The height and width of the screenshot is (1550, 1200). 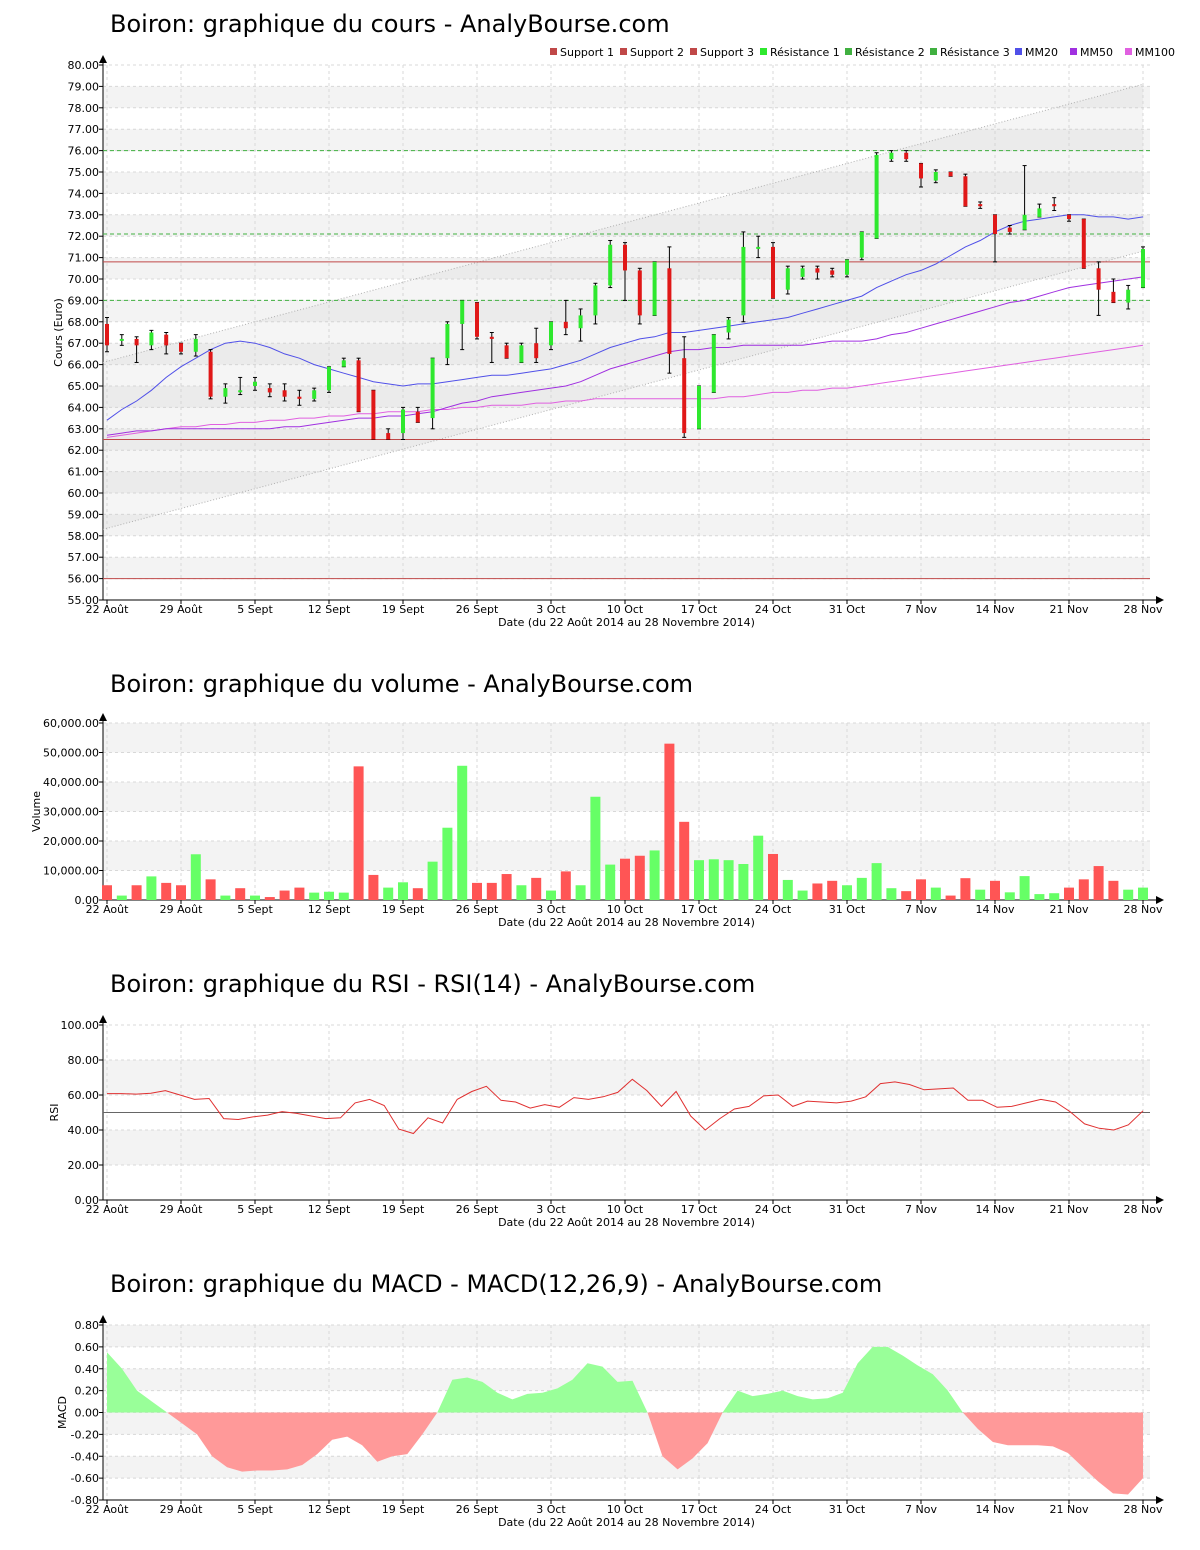 I want to click on x-tick-label: 26 Sept, so click(x=477, y=1209).